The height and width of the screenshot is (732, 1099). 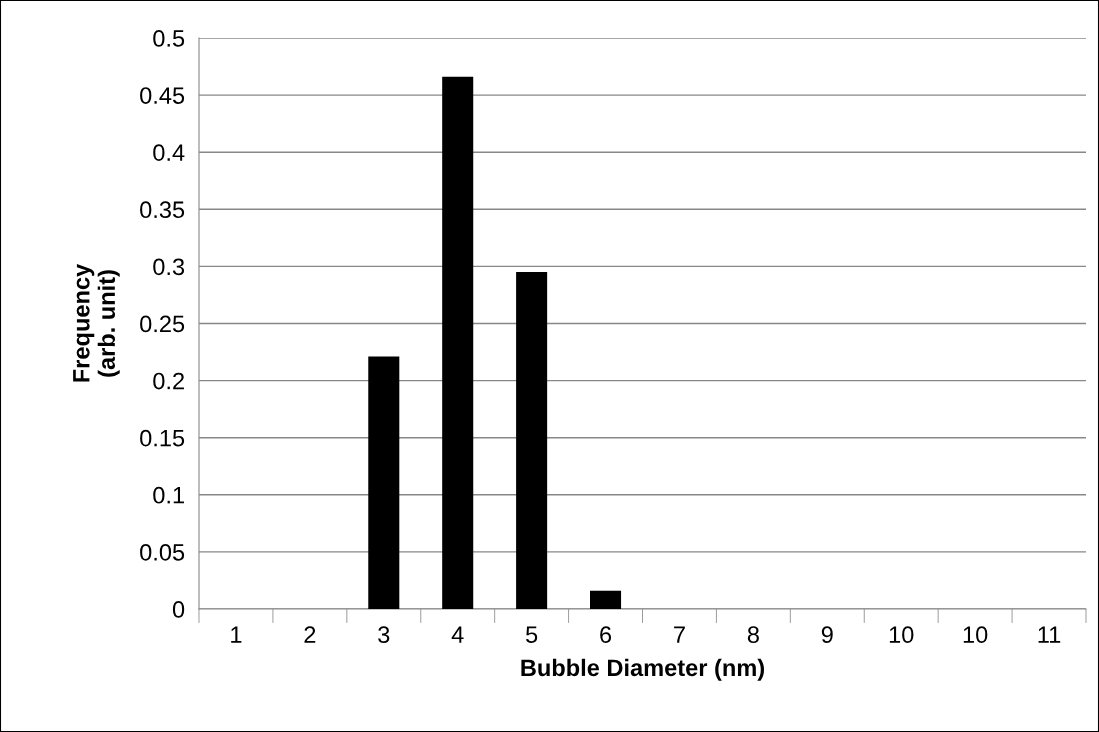 I want to click on y-axis-title: Frequency (arb. unit), so click(x=96, y=322).